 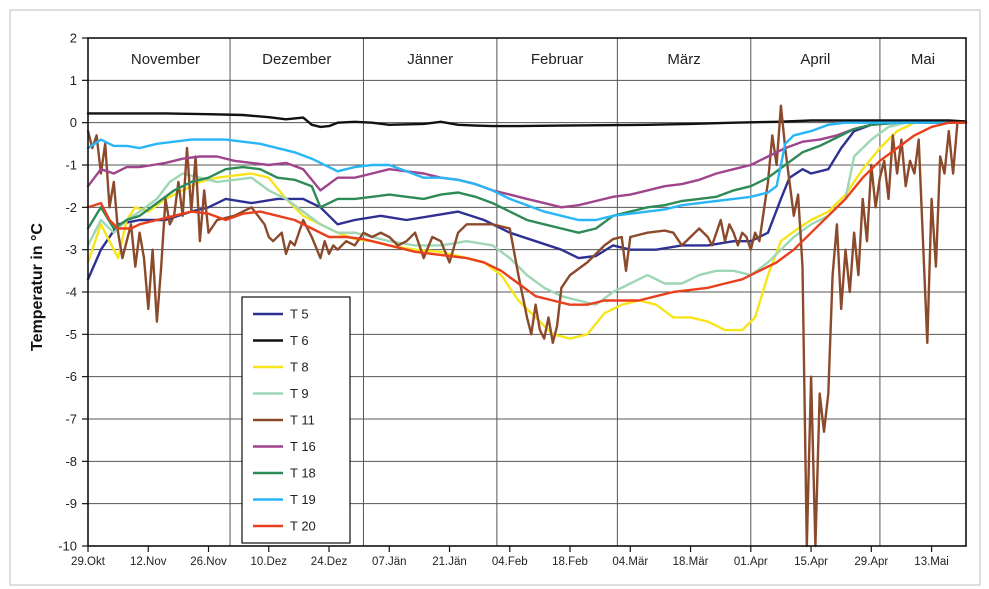 I want to click on month-label: März, so click(x=683, y=59).